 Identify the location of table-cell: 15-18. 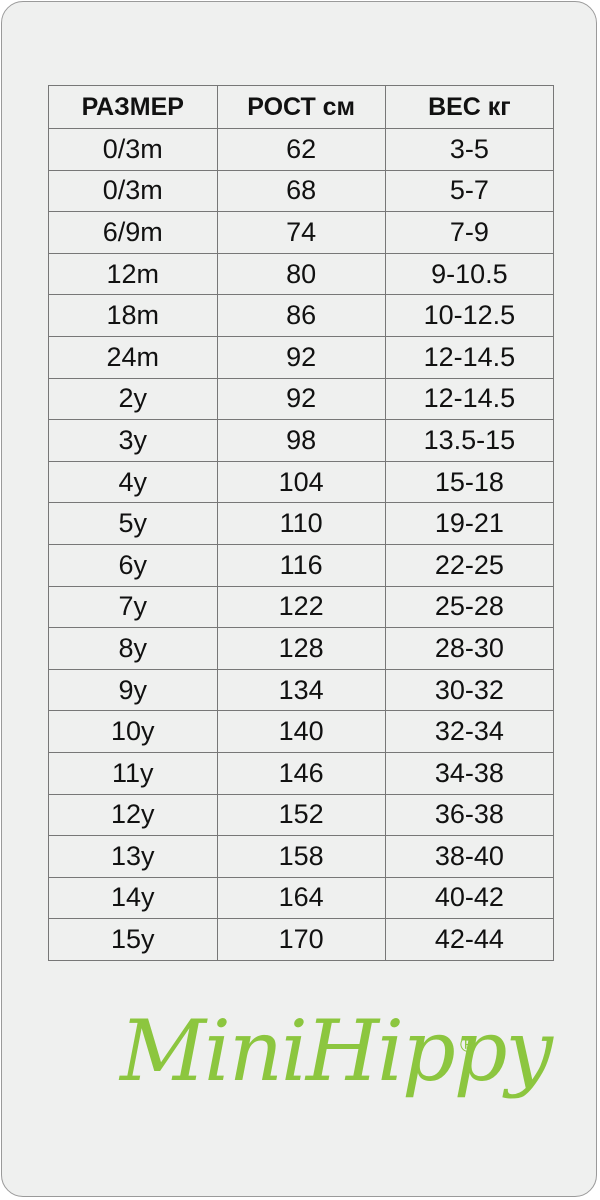
(469, 482).